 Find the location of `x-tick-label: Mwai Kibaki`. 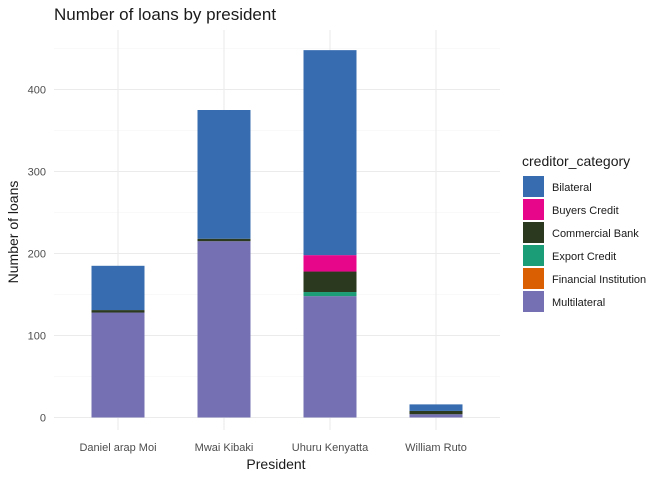

x-tick-label: Mwai Kibaki is located at coordinates (224, 448).